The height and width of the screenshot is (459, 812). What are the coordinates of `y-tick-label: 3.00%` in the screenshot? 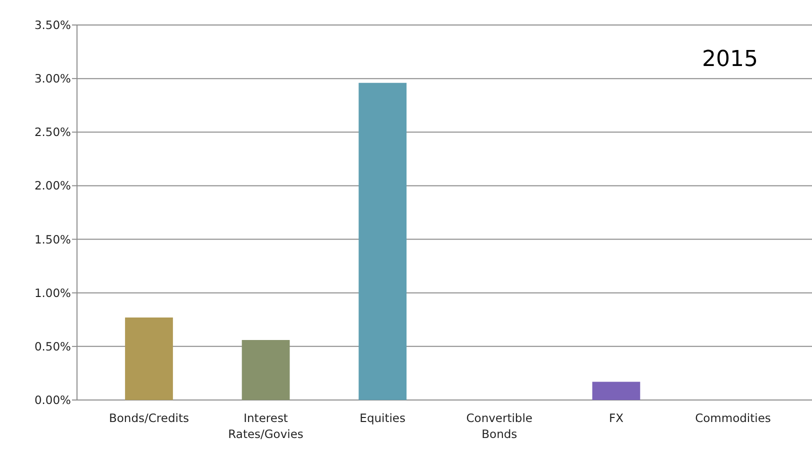 It's located at (53, 79).